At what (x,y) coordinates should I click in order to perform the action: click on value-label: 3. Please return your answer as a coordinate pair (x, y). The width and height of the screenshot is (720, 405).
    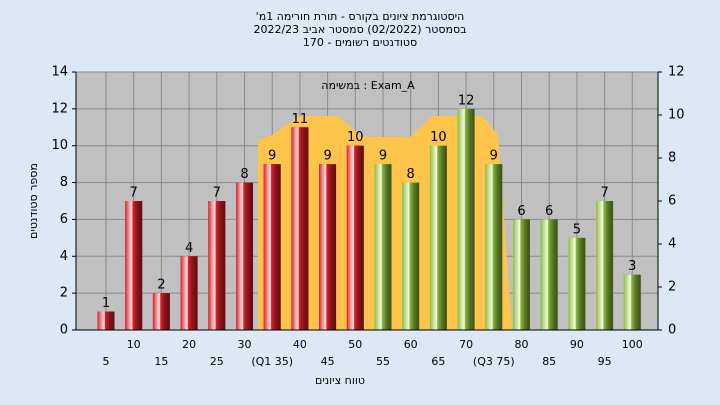
    Looking at the image, I should click on (632, 266).